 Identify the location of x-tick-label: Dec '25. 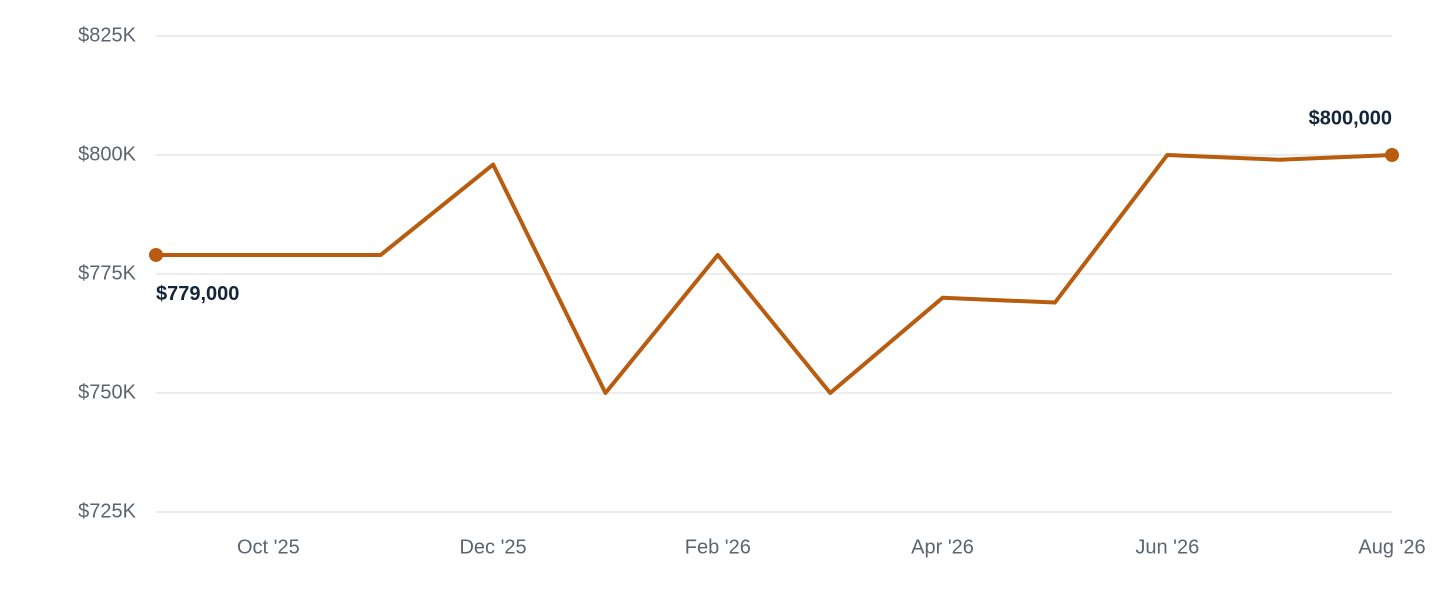
(492, 547).